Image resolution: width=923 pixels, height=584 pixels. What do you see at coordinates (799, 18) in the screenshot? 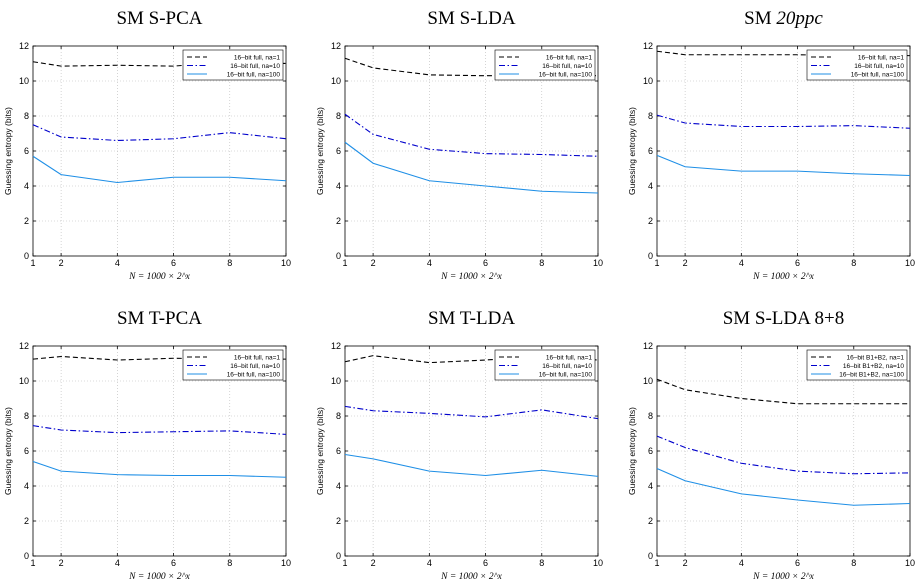
I see `chart-title-italic: 20ppc` at bounding box center [799, 18].